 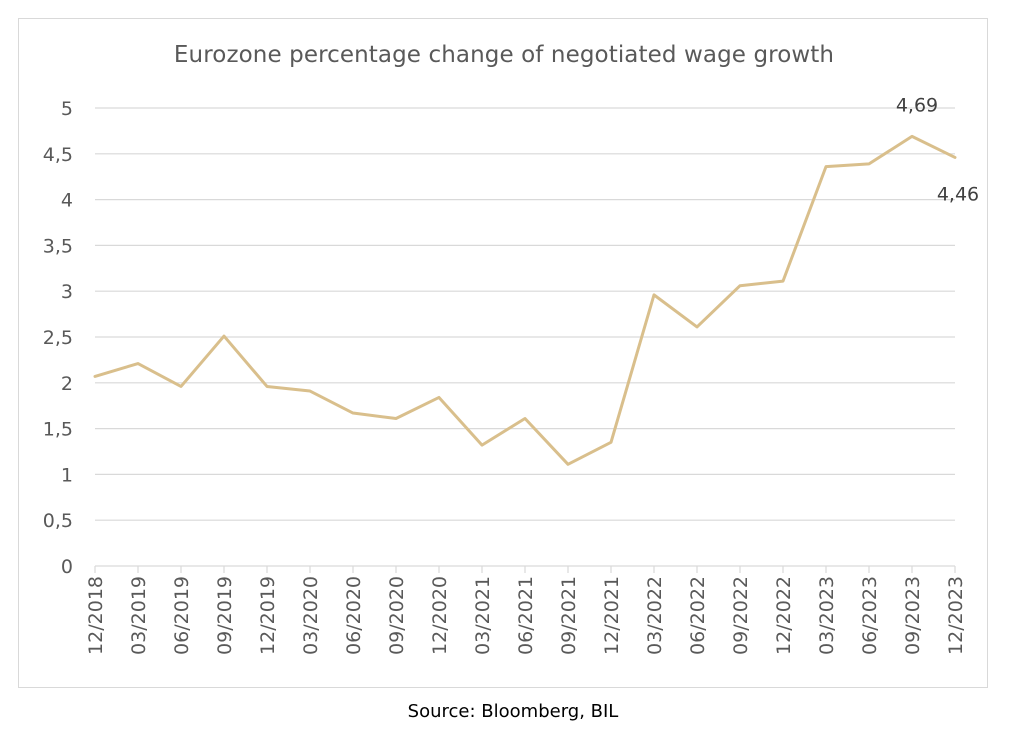 I want to click on data-label: 4,46, so click(x=958, y=194).